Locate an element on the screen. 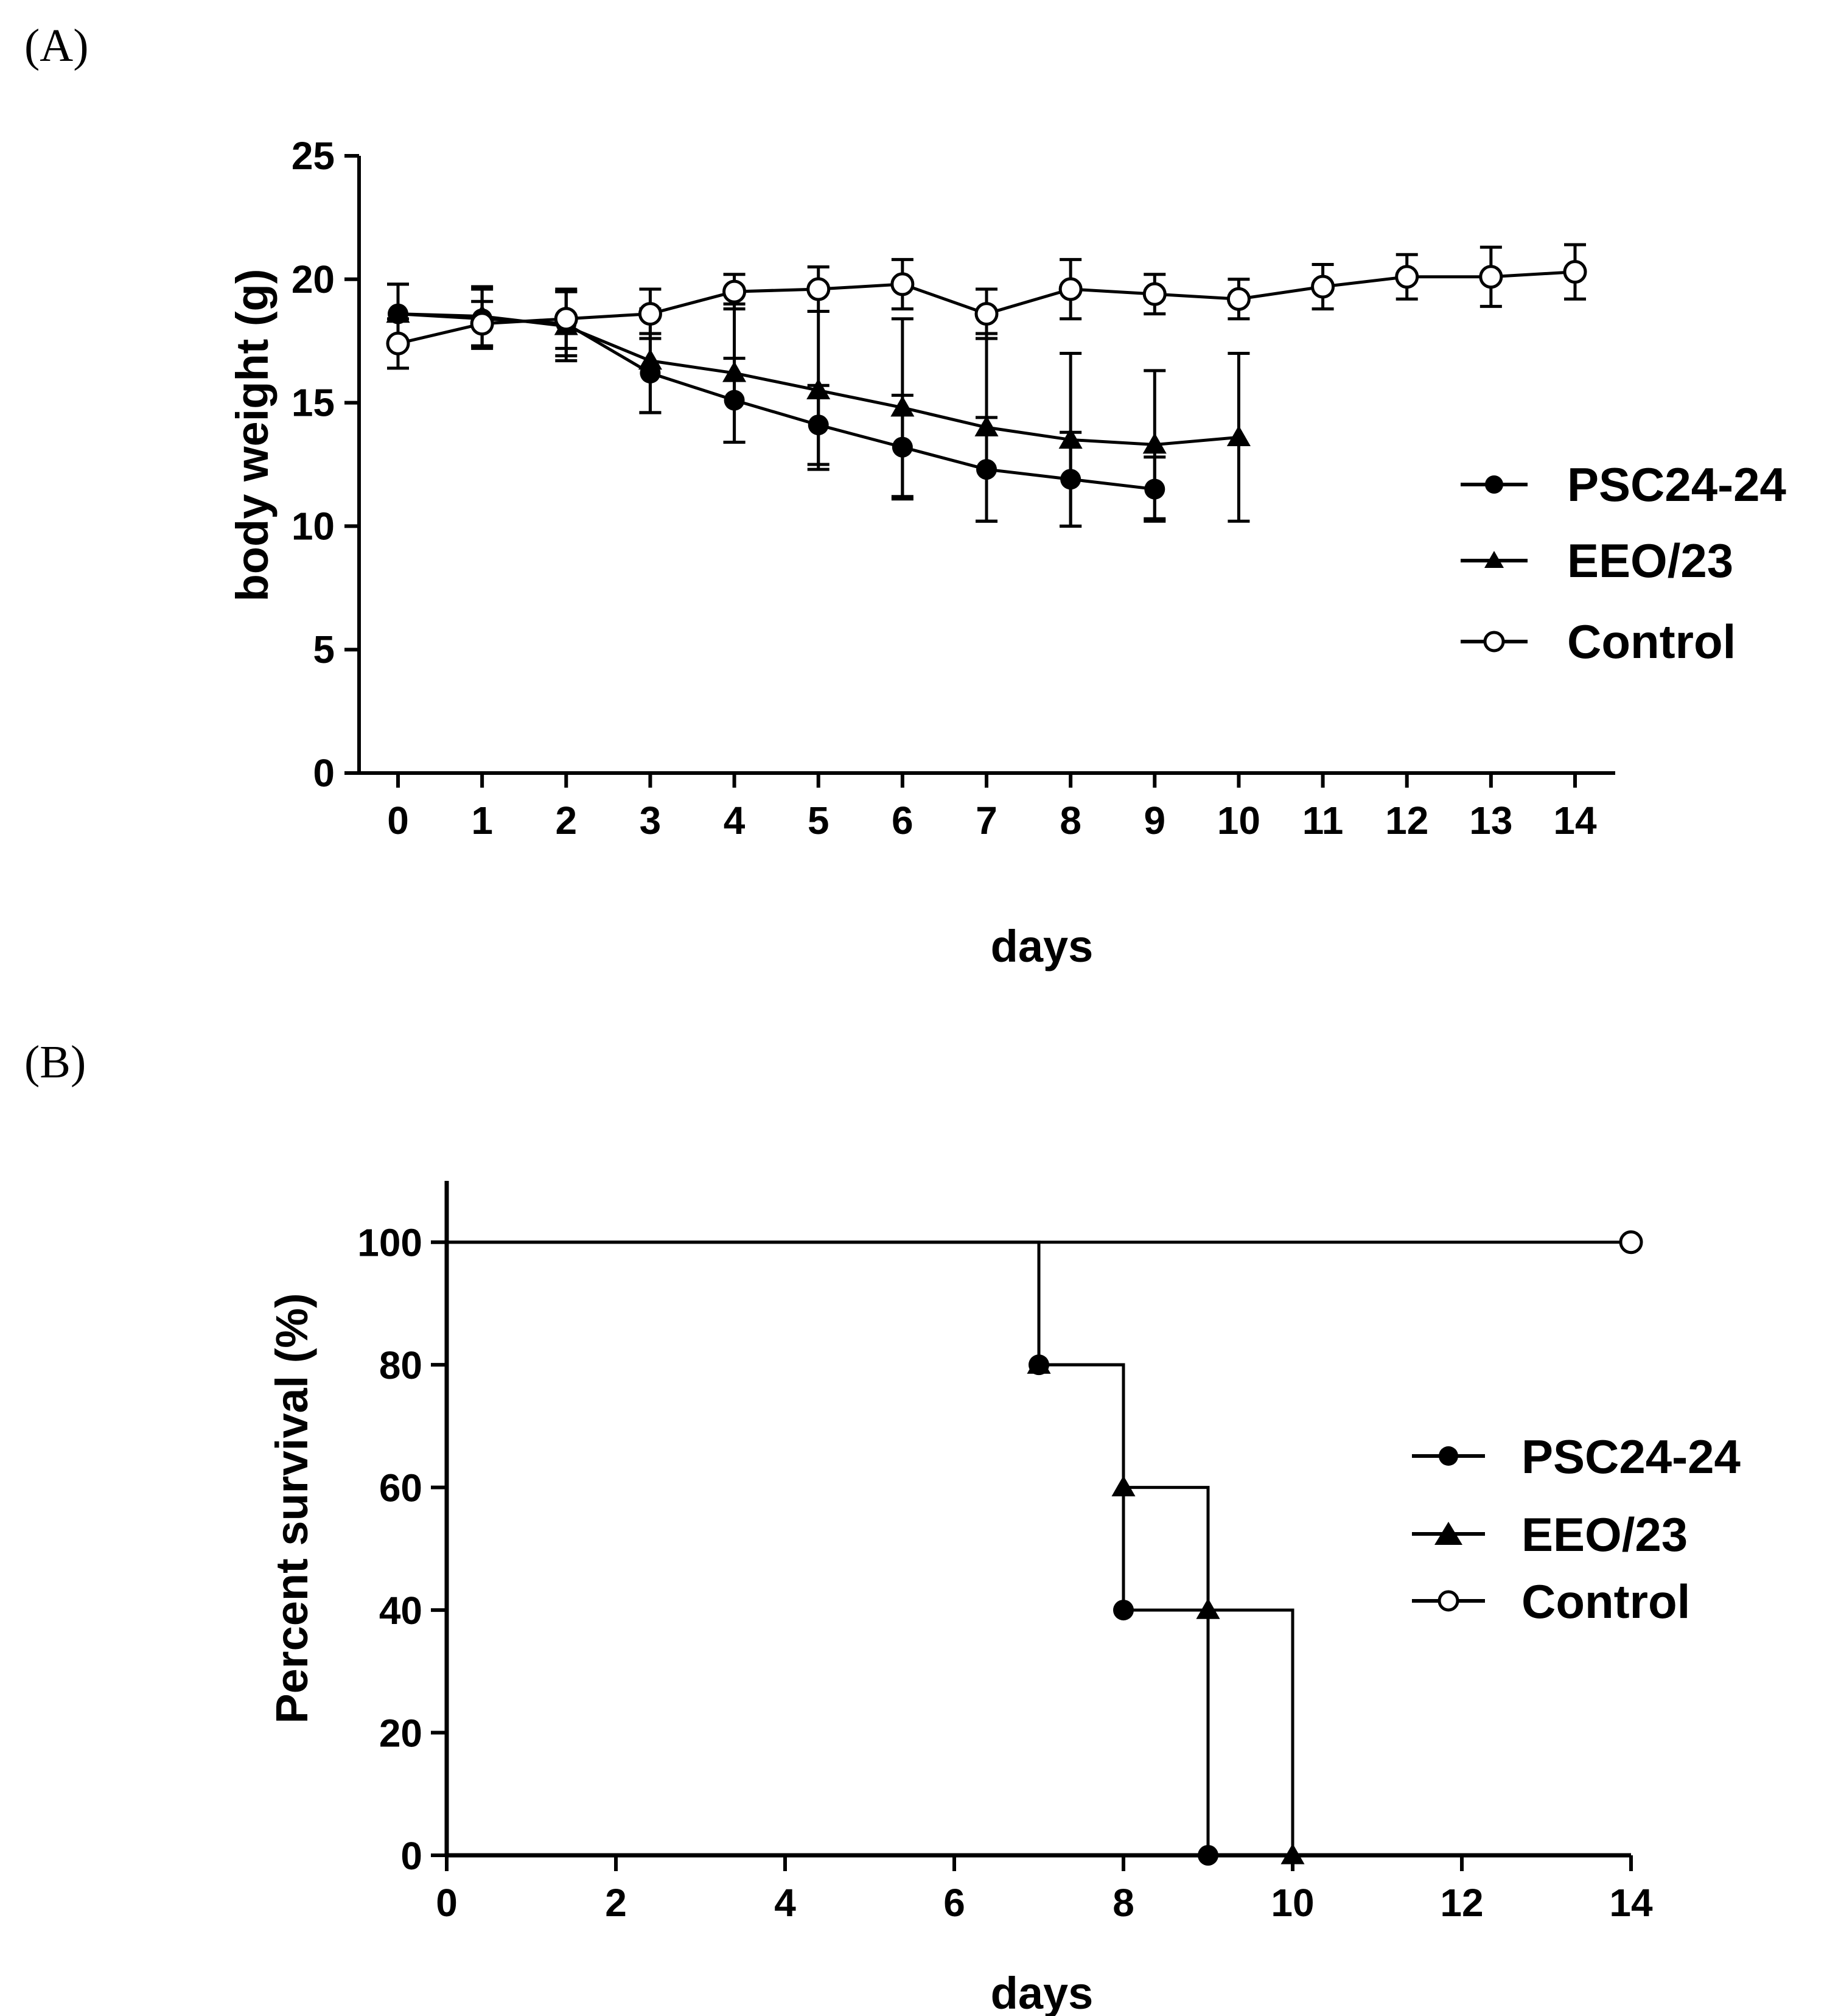 Image resolution: width=1827 pixels, height=2016 pixels. panel-b-x-tick-label: 4 is located at coordinates (785, 1903).